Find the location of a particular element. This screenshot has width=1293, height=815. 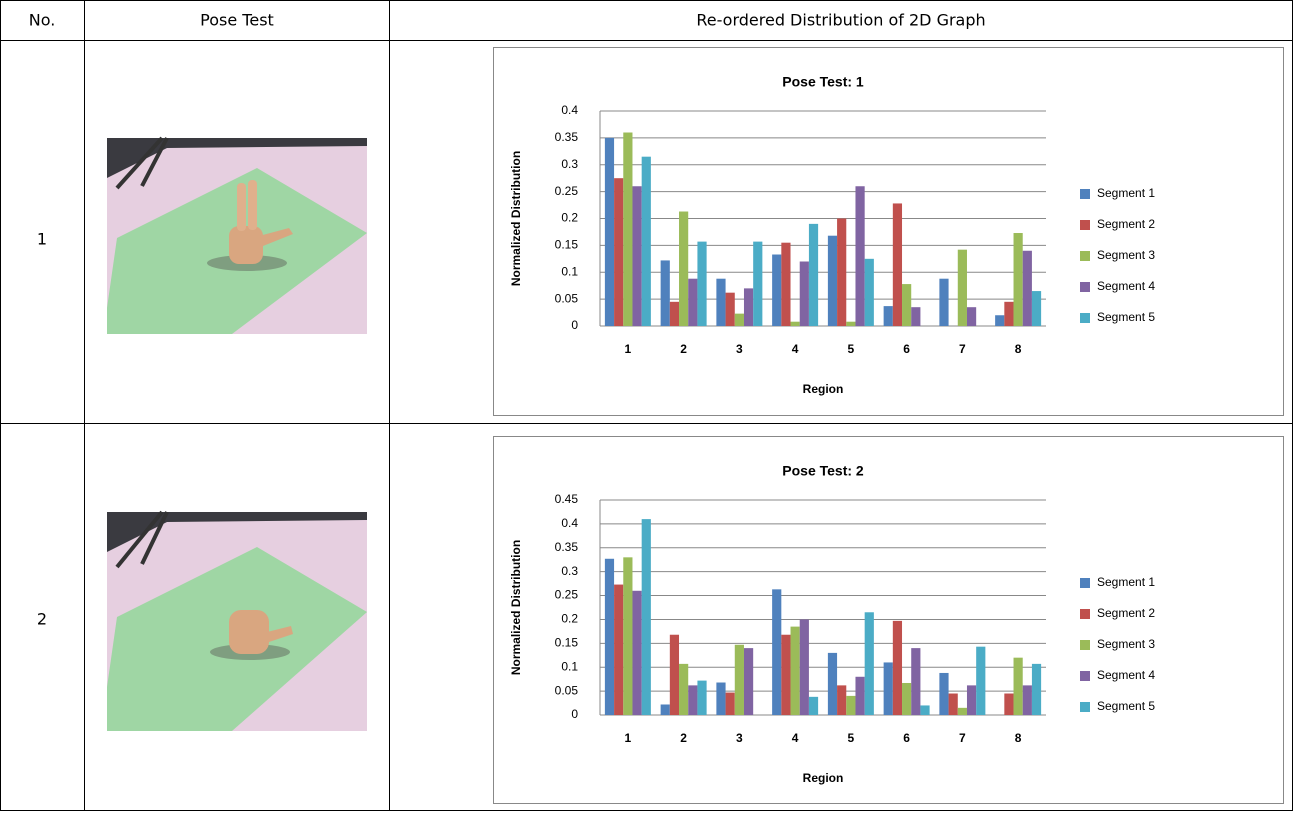

x-tick-label: 5 is located at coordinates (851, 738).